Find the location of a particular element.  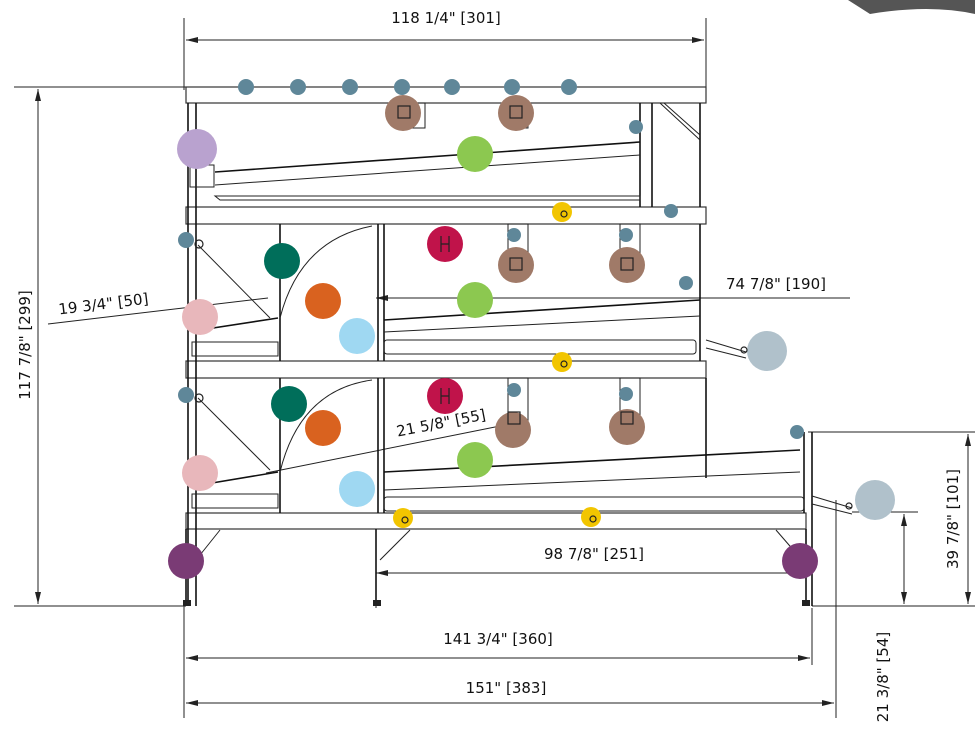

corner-decoration is located at coordinates (911, 7).